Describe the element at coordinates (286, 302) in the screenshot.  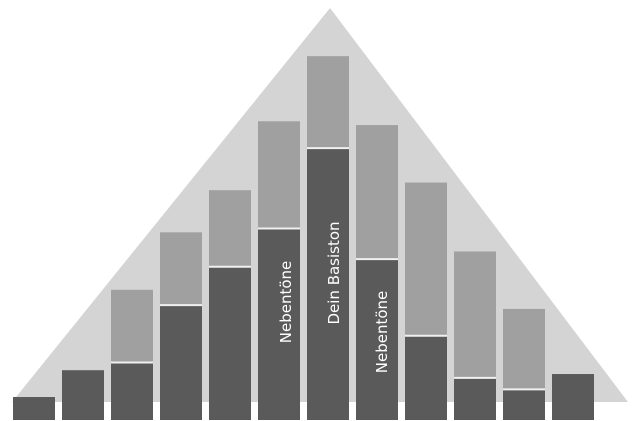
I see `label-left-nebentoene: Nebentöne` at that location.